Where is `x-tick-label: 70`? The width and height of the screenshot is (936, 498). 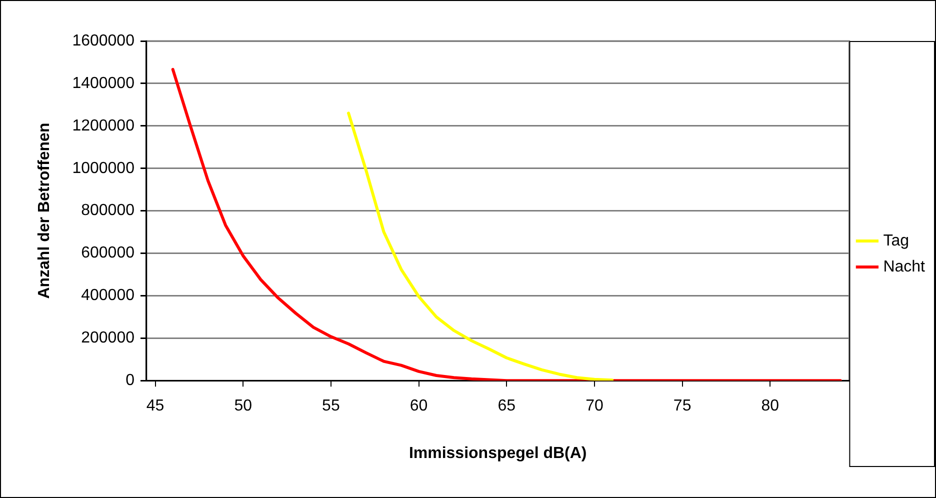
x-tick-label: 70 is located at coordinates (595, 406).